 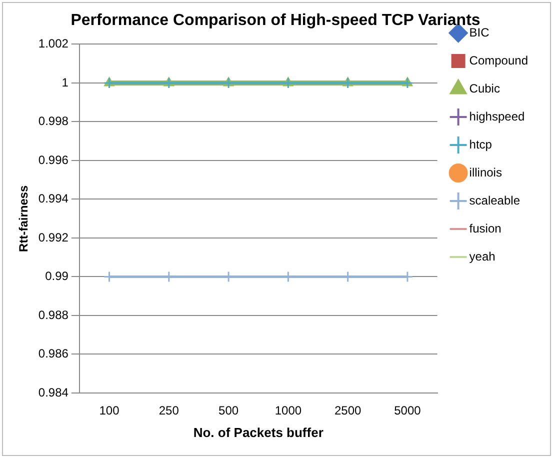 What do you see at coordinates (53, 237) in the screenshot?
I see `y-tick-label: 0.992` at bounding box center [53, 237].